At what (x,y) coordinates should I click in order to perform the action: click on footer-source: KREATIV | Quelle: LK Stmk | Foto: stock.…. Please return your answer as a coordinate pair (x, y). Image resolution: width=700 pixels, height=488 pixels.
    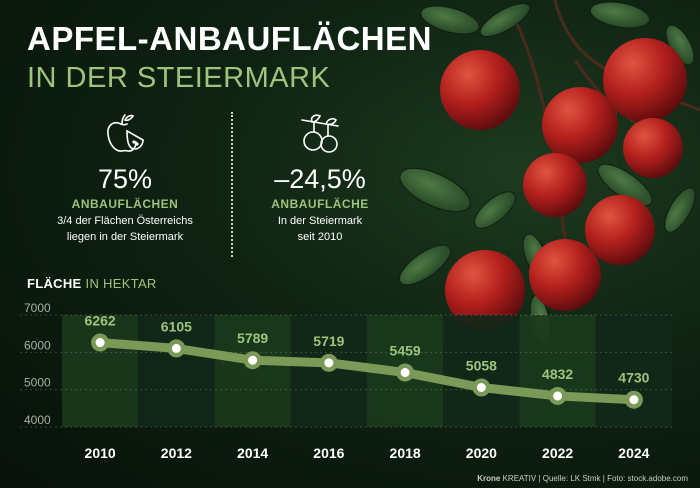
    Looking at the image, I should click on (594, 478).